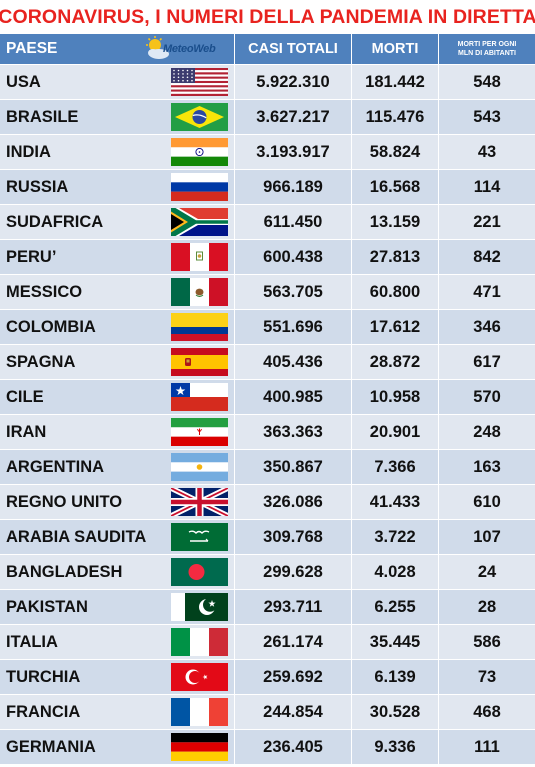  I want to click on country-cell: FRANCIA, so click(117, 712).